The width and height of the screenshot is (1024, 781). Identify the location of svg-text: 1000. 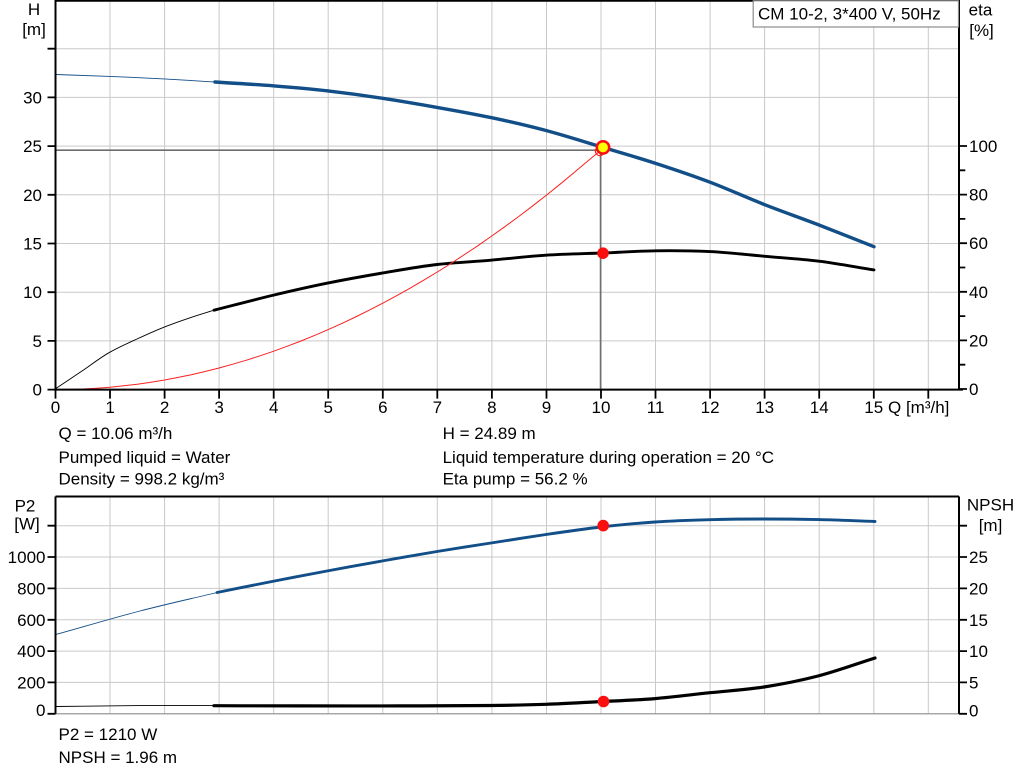
(27, 557).